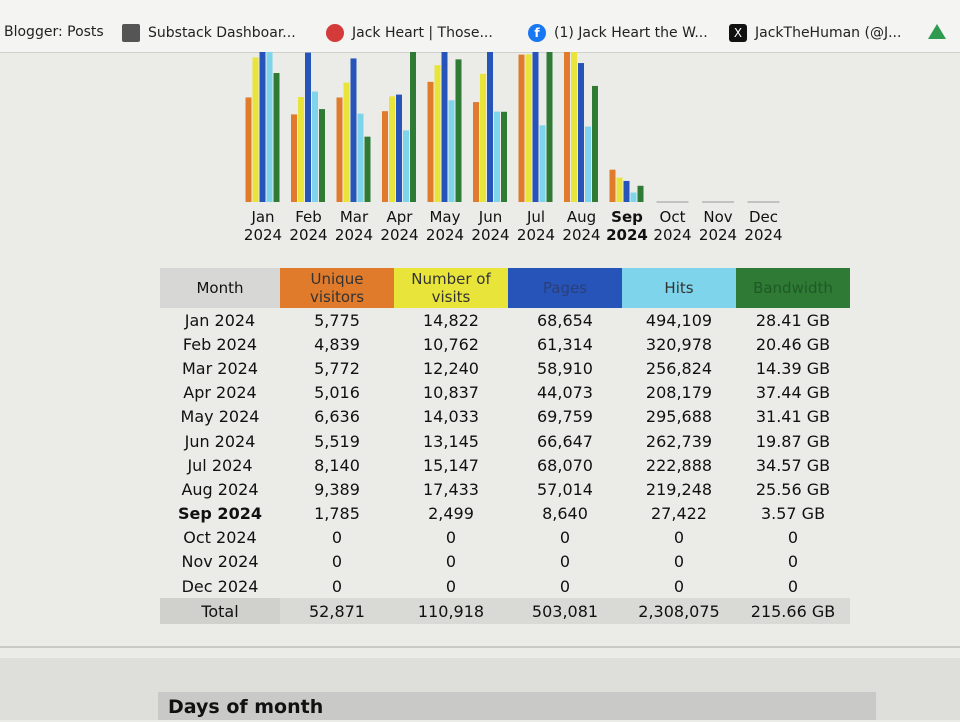 This screenshot has height=722, width=960. What do you see at coordinates (54, 32) in the screenshot?
I see `bookmark-blogger-posts: Blogger: Posts` at bounding box center [54, 32].